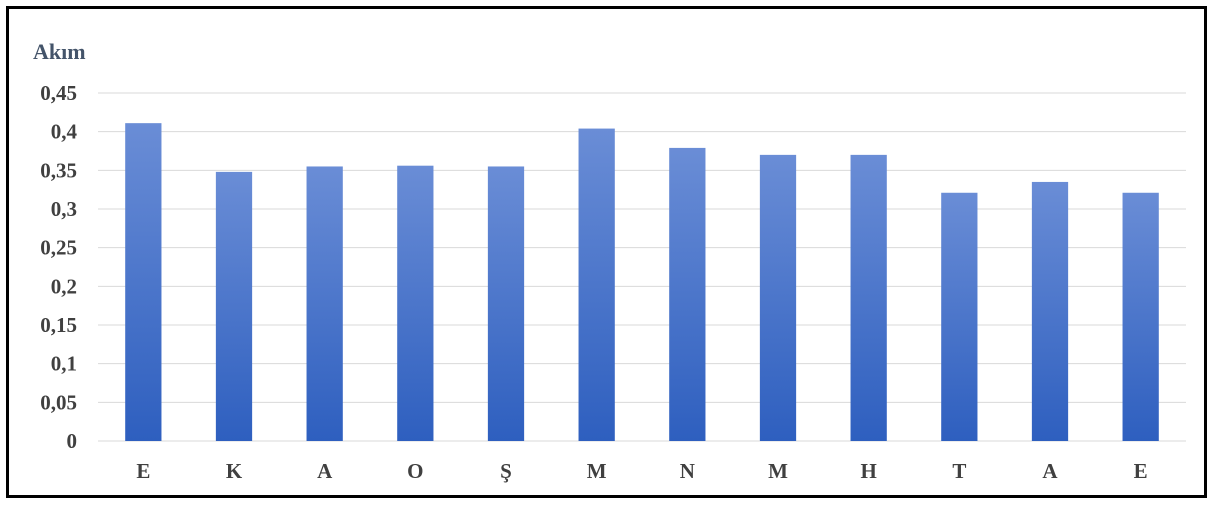  Describe the element at coordinates (58, 170) in the screenshot. I see `y-tick-label: 0,35` at that location.